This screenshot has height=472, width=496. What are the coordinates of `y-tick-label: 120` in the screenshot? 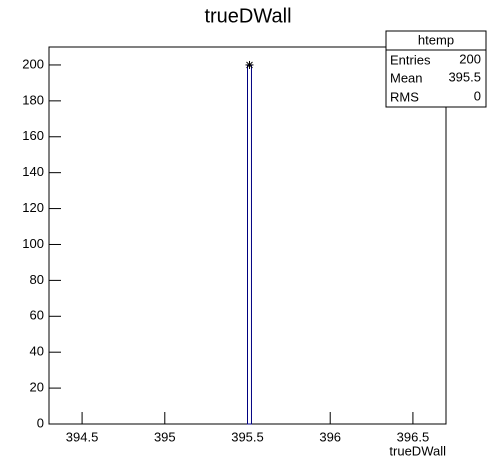 It's located at (33, 207).